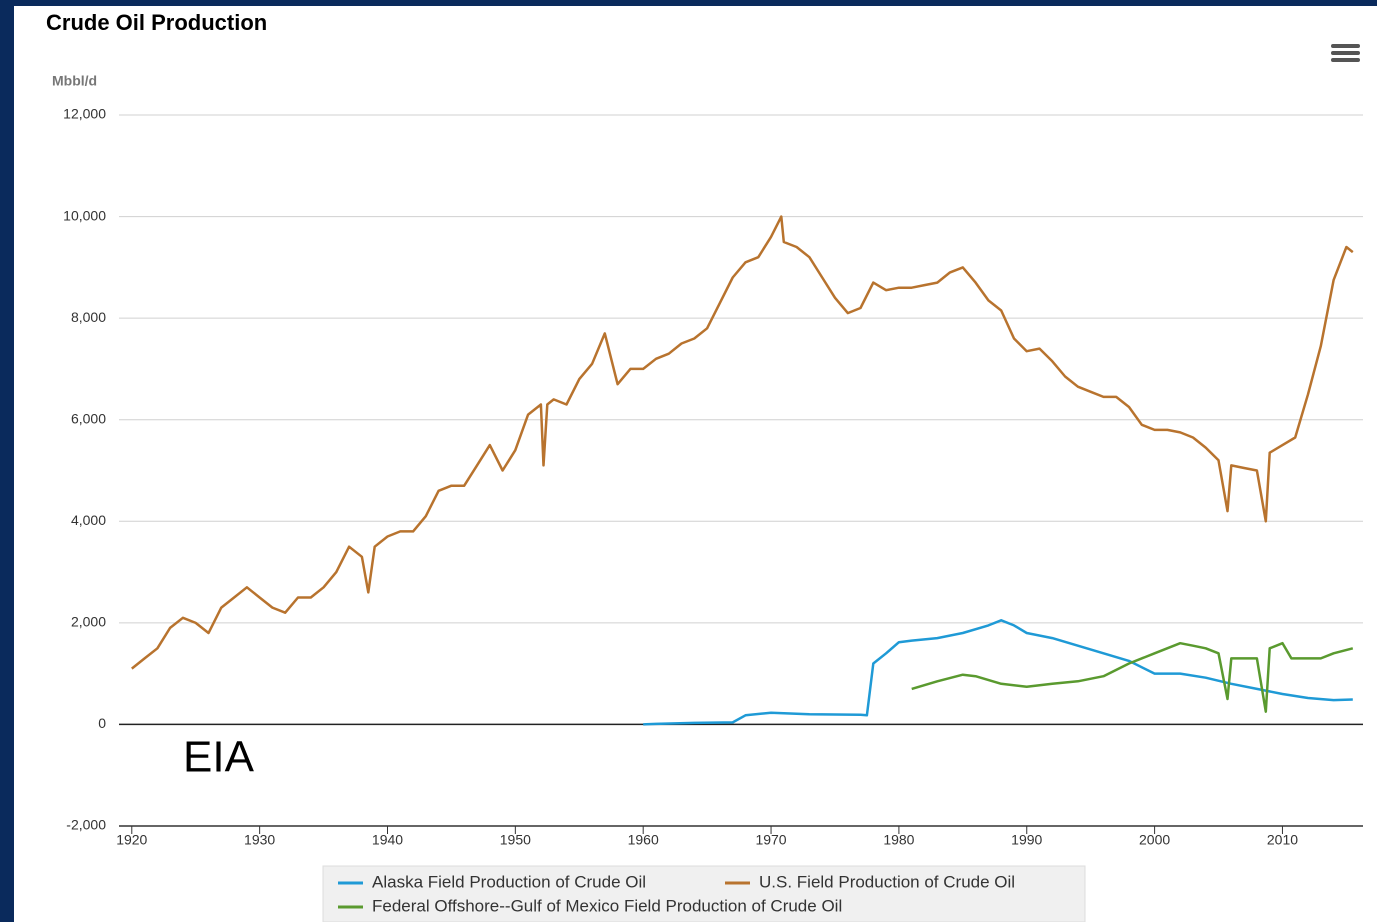 The width and height of the screenshot is (1377, 922). What do you see at coordinates (88, 317) in the screenshot?
I see `y-tick-label: 8,000` at bounding box center [88, 317].